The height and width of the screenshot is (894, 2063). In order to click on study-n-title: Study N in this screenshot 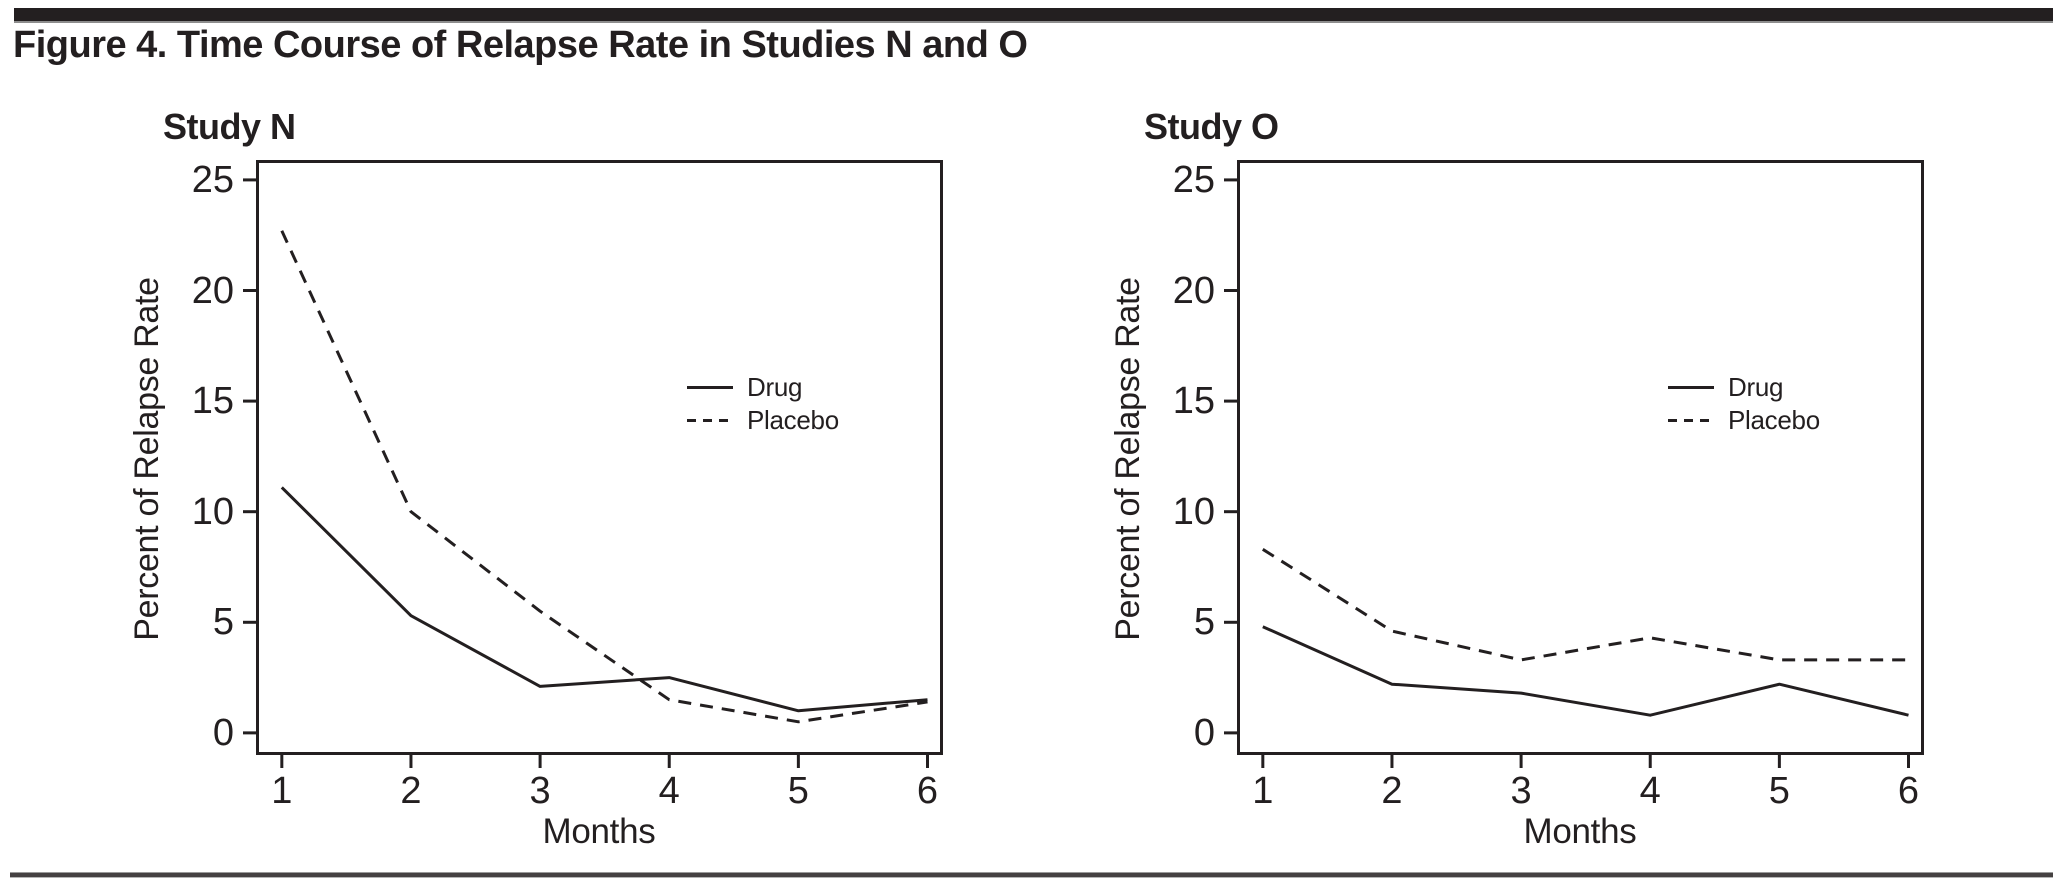, I will do `click(229, 126)`.